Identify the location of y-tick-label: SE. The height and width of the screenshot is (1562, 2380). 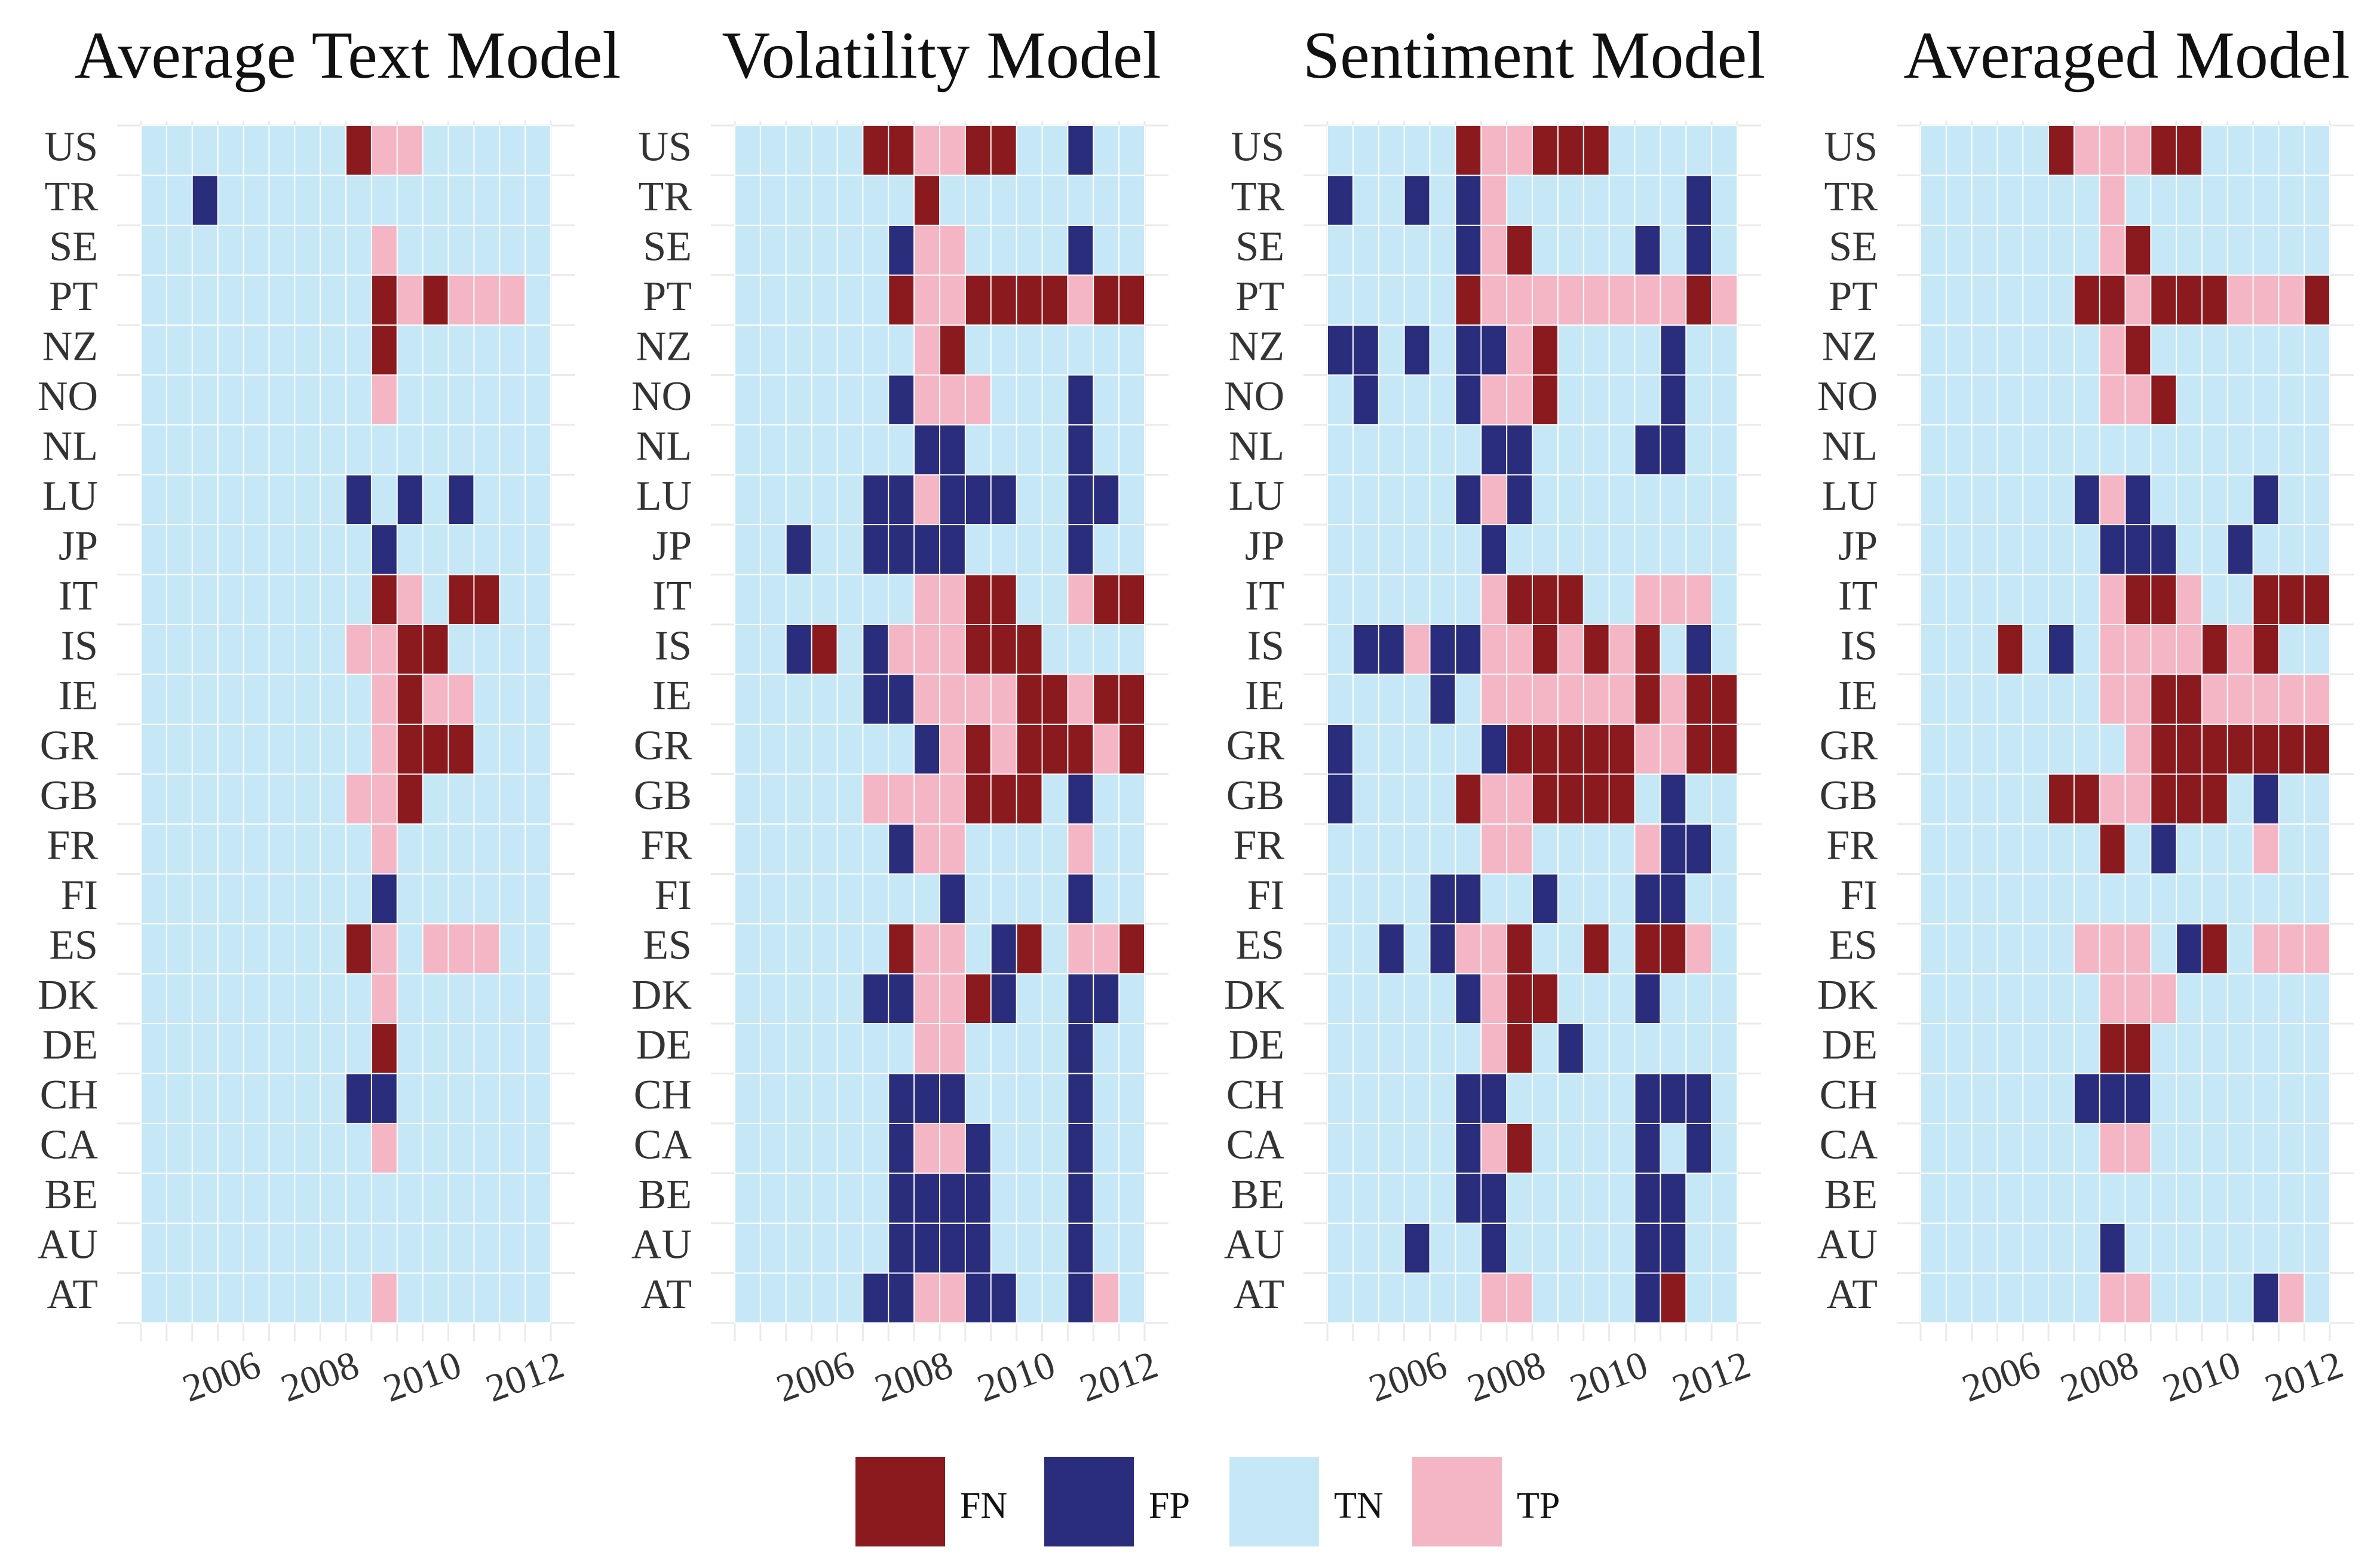
(667, 246).